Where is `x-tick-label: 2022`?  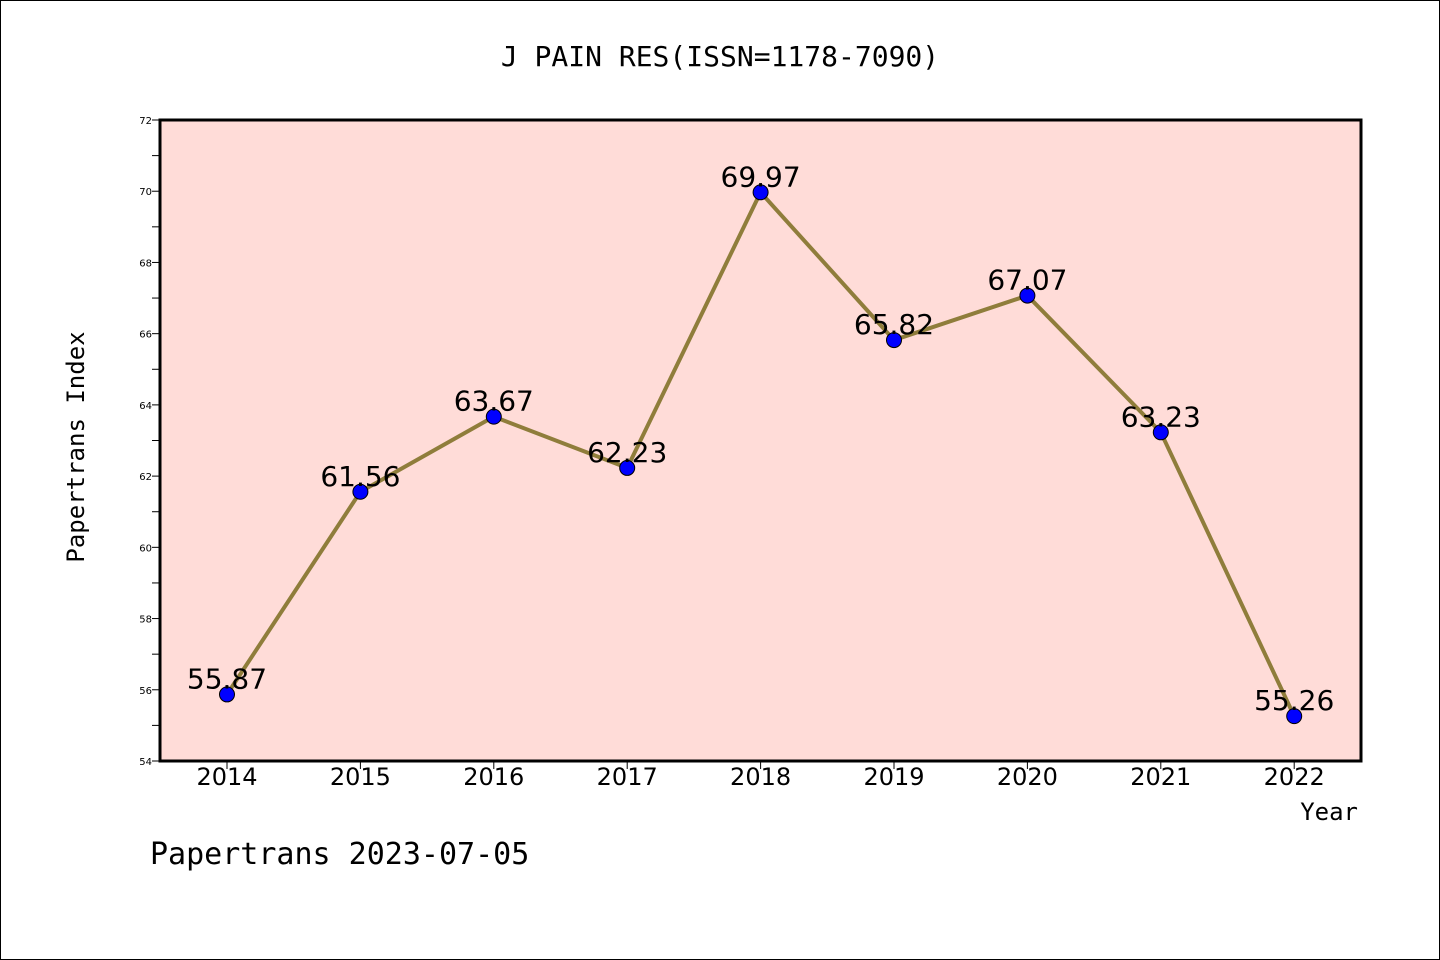
x-tick-label: 2022 is located at coordinates (1294, 777).